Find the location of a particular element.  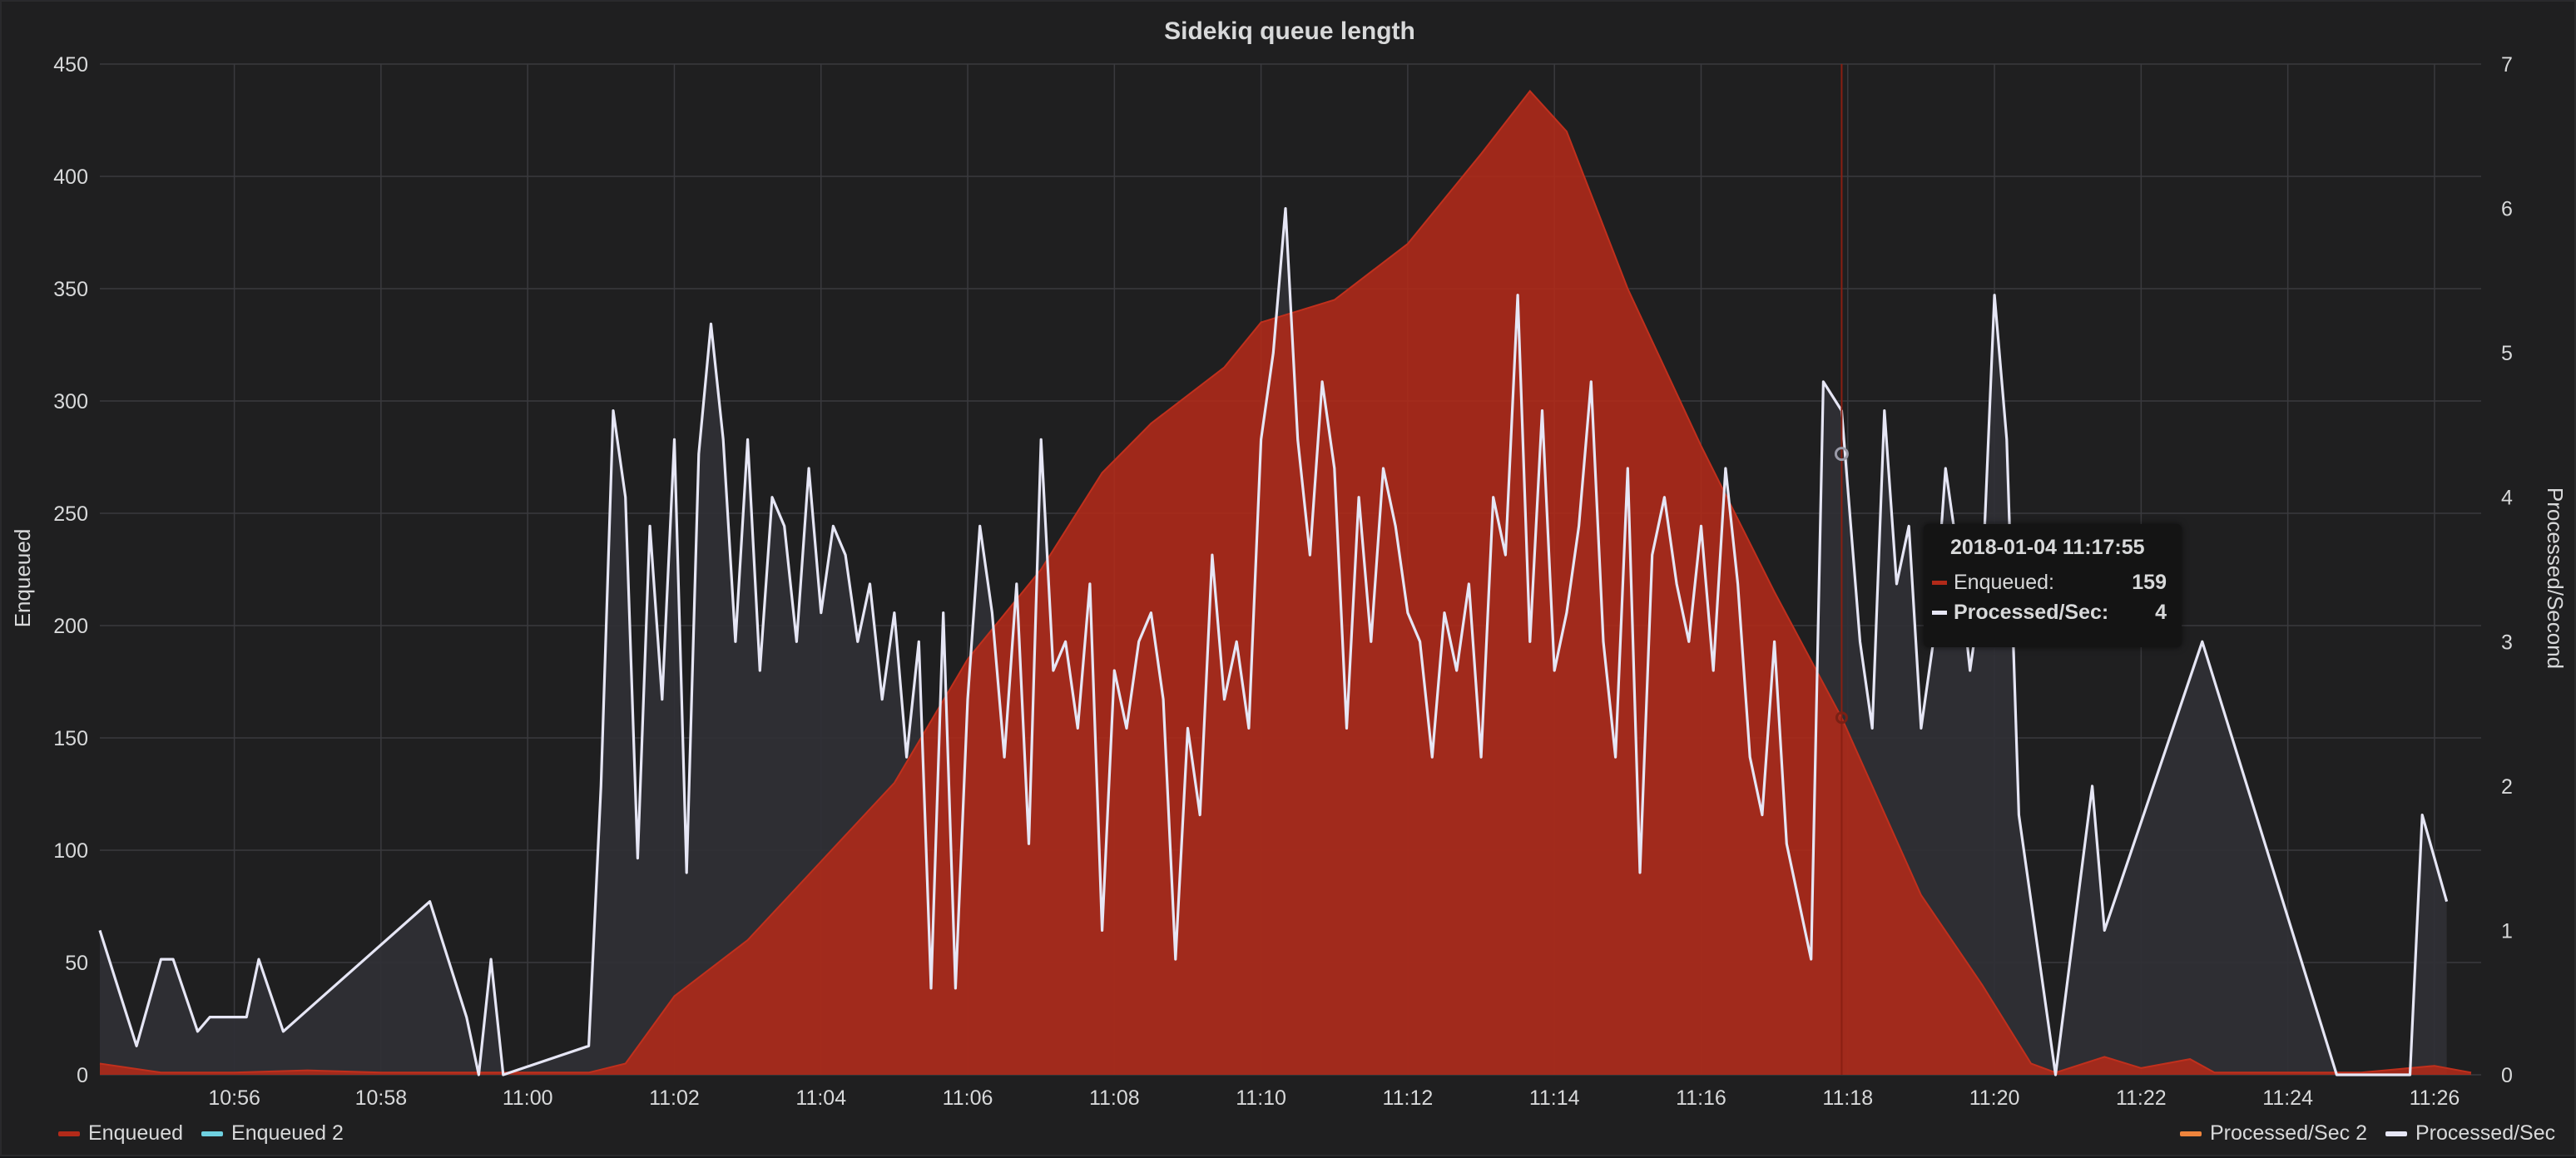

legend-item-processed-sec: Processed/Sec is located at coordinates (2470, 1133).